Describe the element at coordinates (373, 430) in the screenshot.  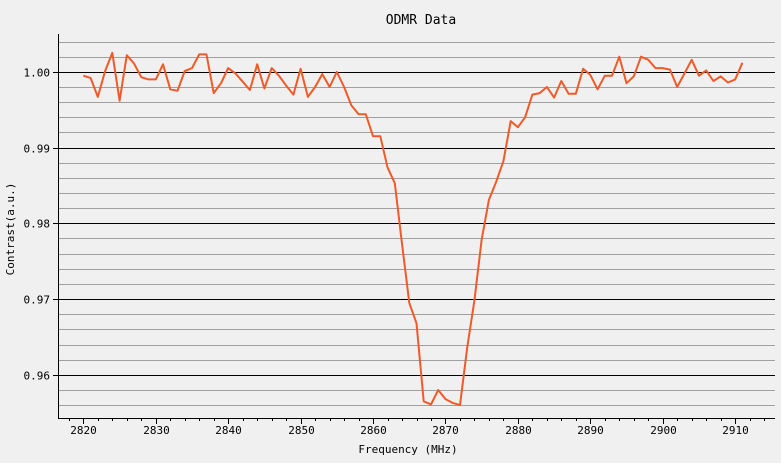
I see `x-tick-label: 2860` at that location.